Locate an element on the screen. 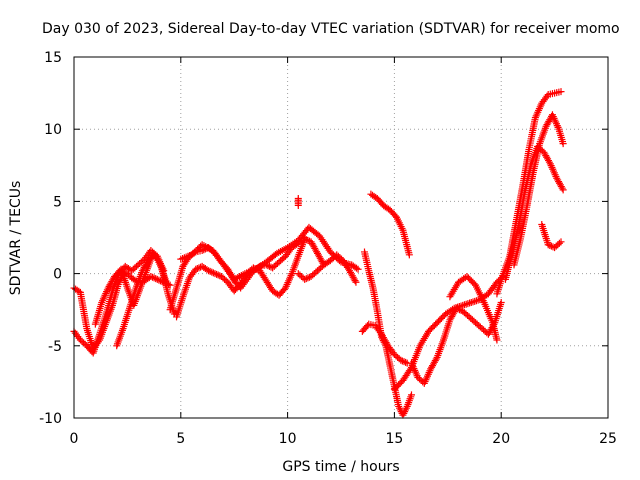 This screenshot has width=640, height=480. y-axis-label: SDTVAR / TECUs is located at coordinates (16, 238).